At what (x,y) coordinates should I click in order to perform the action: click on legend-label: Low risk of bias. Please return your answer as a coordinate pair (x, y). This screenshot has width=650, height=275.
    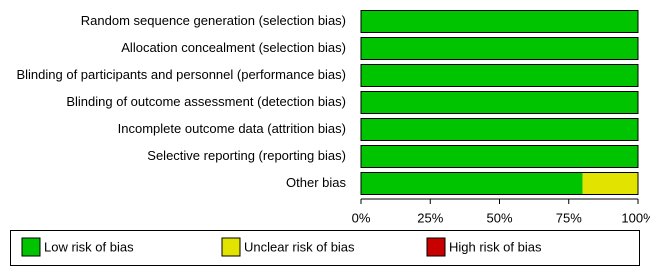
    Looking at the image, I should click on (89, 246).